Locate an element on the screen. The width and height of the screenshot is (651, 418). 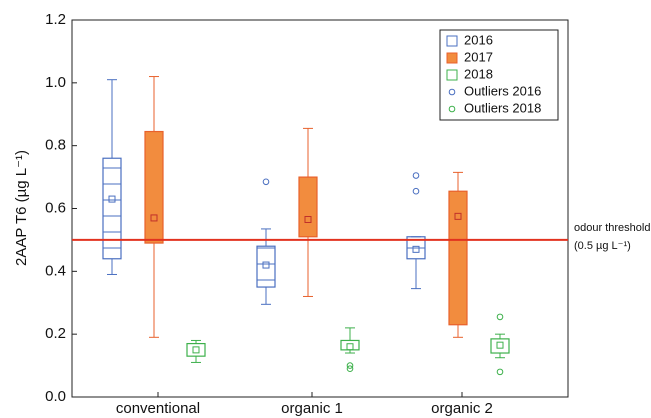
y-tick-label: 0.0 is located at coordinates (55, 396).